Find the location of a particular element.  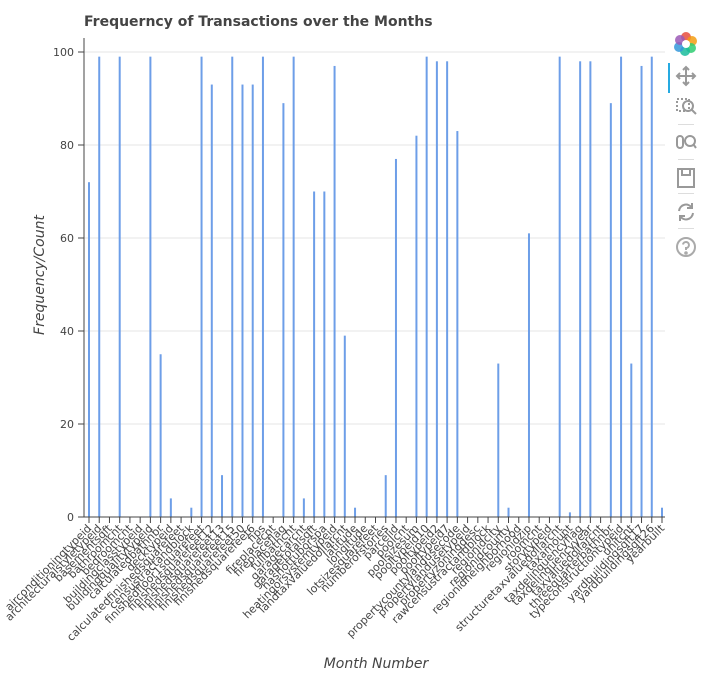

y-tick-label: 40 is located at coordinates (67, 331).